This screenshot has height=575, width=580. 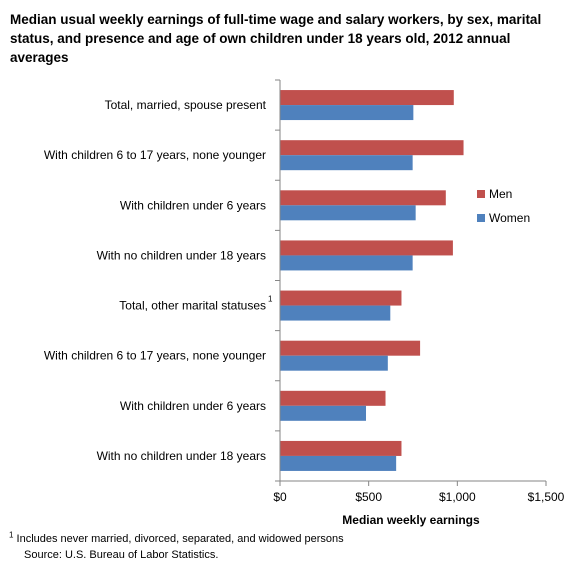 What do you see at coordinates (11, 535) in the screenshot?
I see `footnote-marker: 1` at bounding box center [11, 535].